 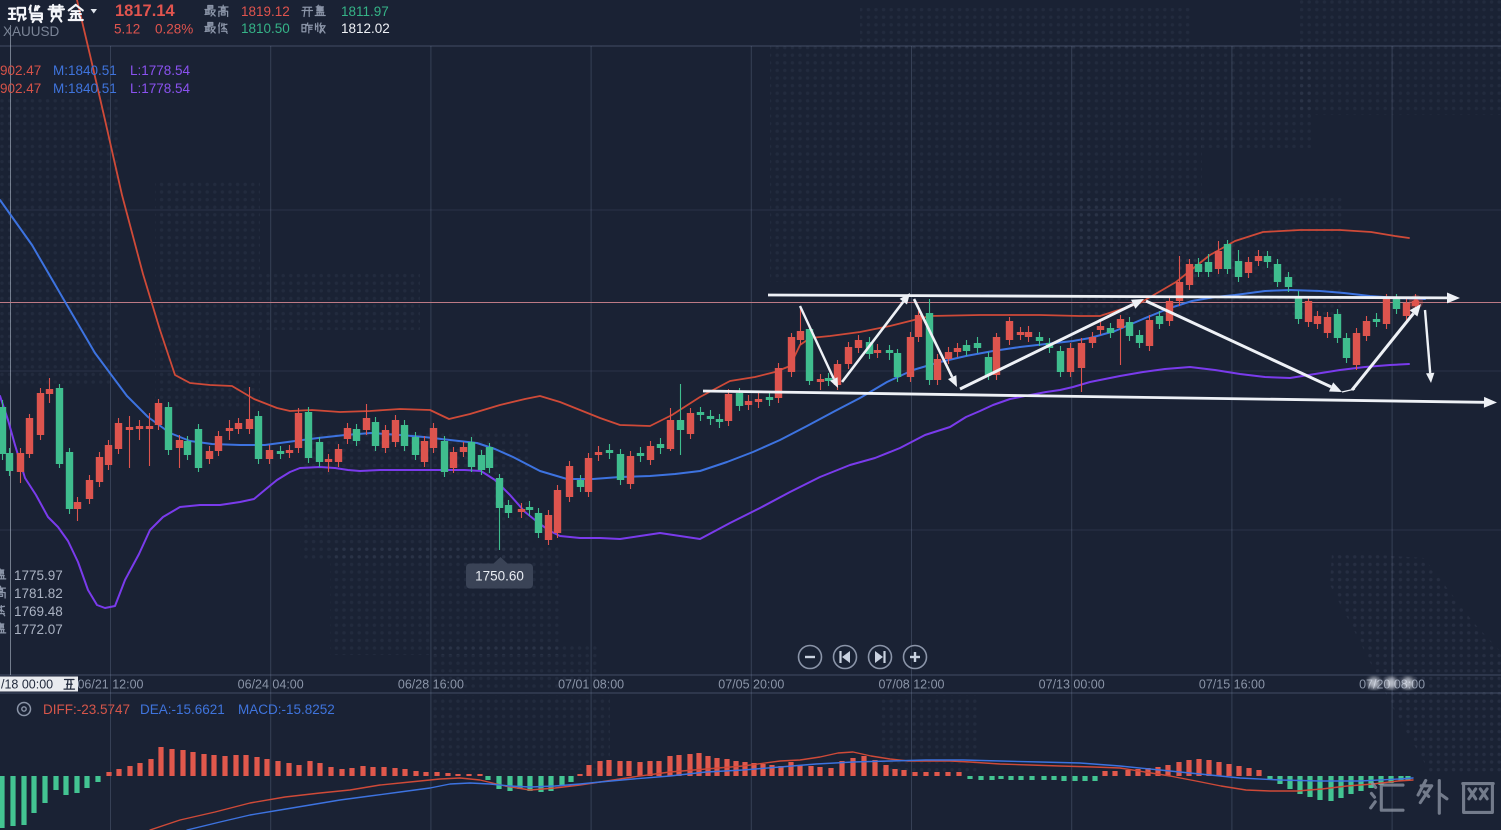 What do you see at coordinates (499, 576) in the screenshot?
I see `svg-text: 1750.60` at bounding box center [499, 576].